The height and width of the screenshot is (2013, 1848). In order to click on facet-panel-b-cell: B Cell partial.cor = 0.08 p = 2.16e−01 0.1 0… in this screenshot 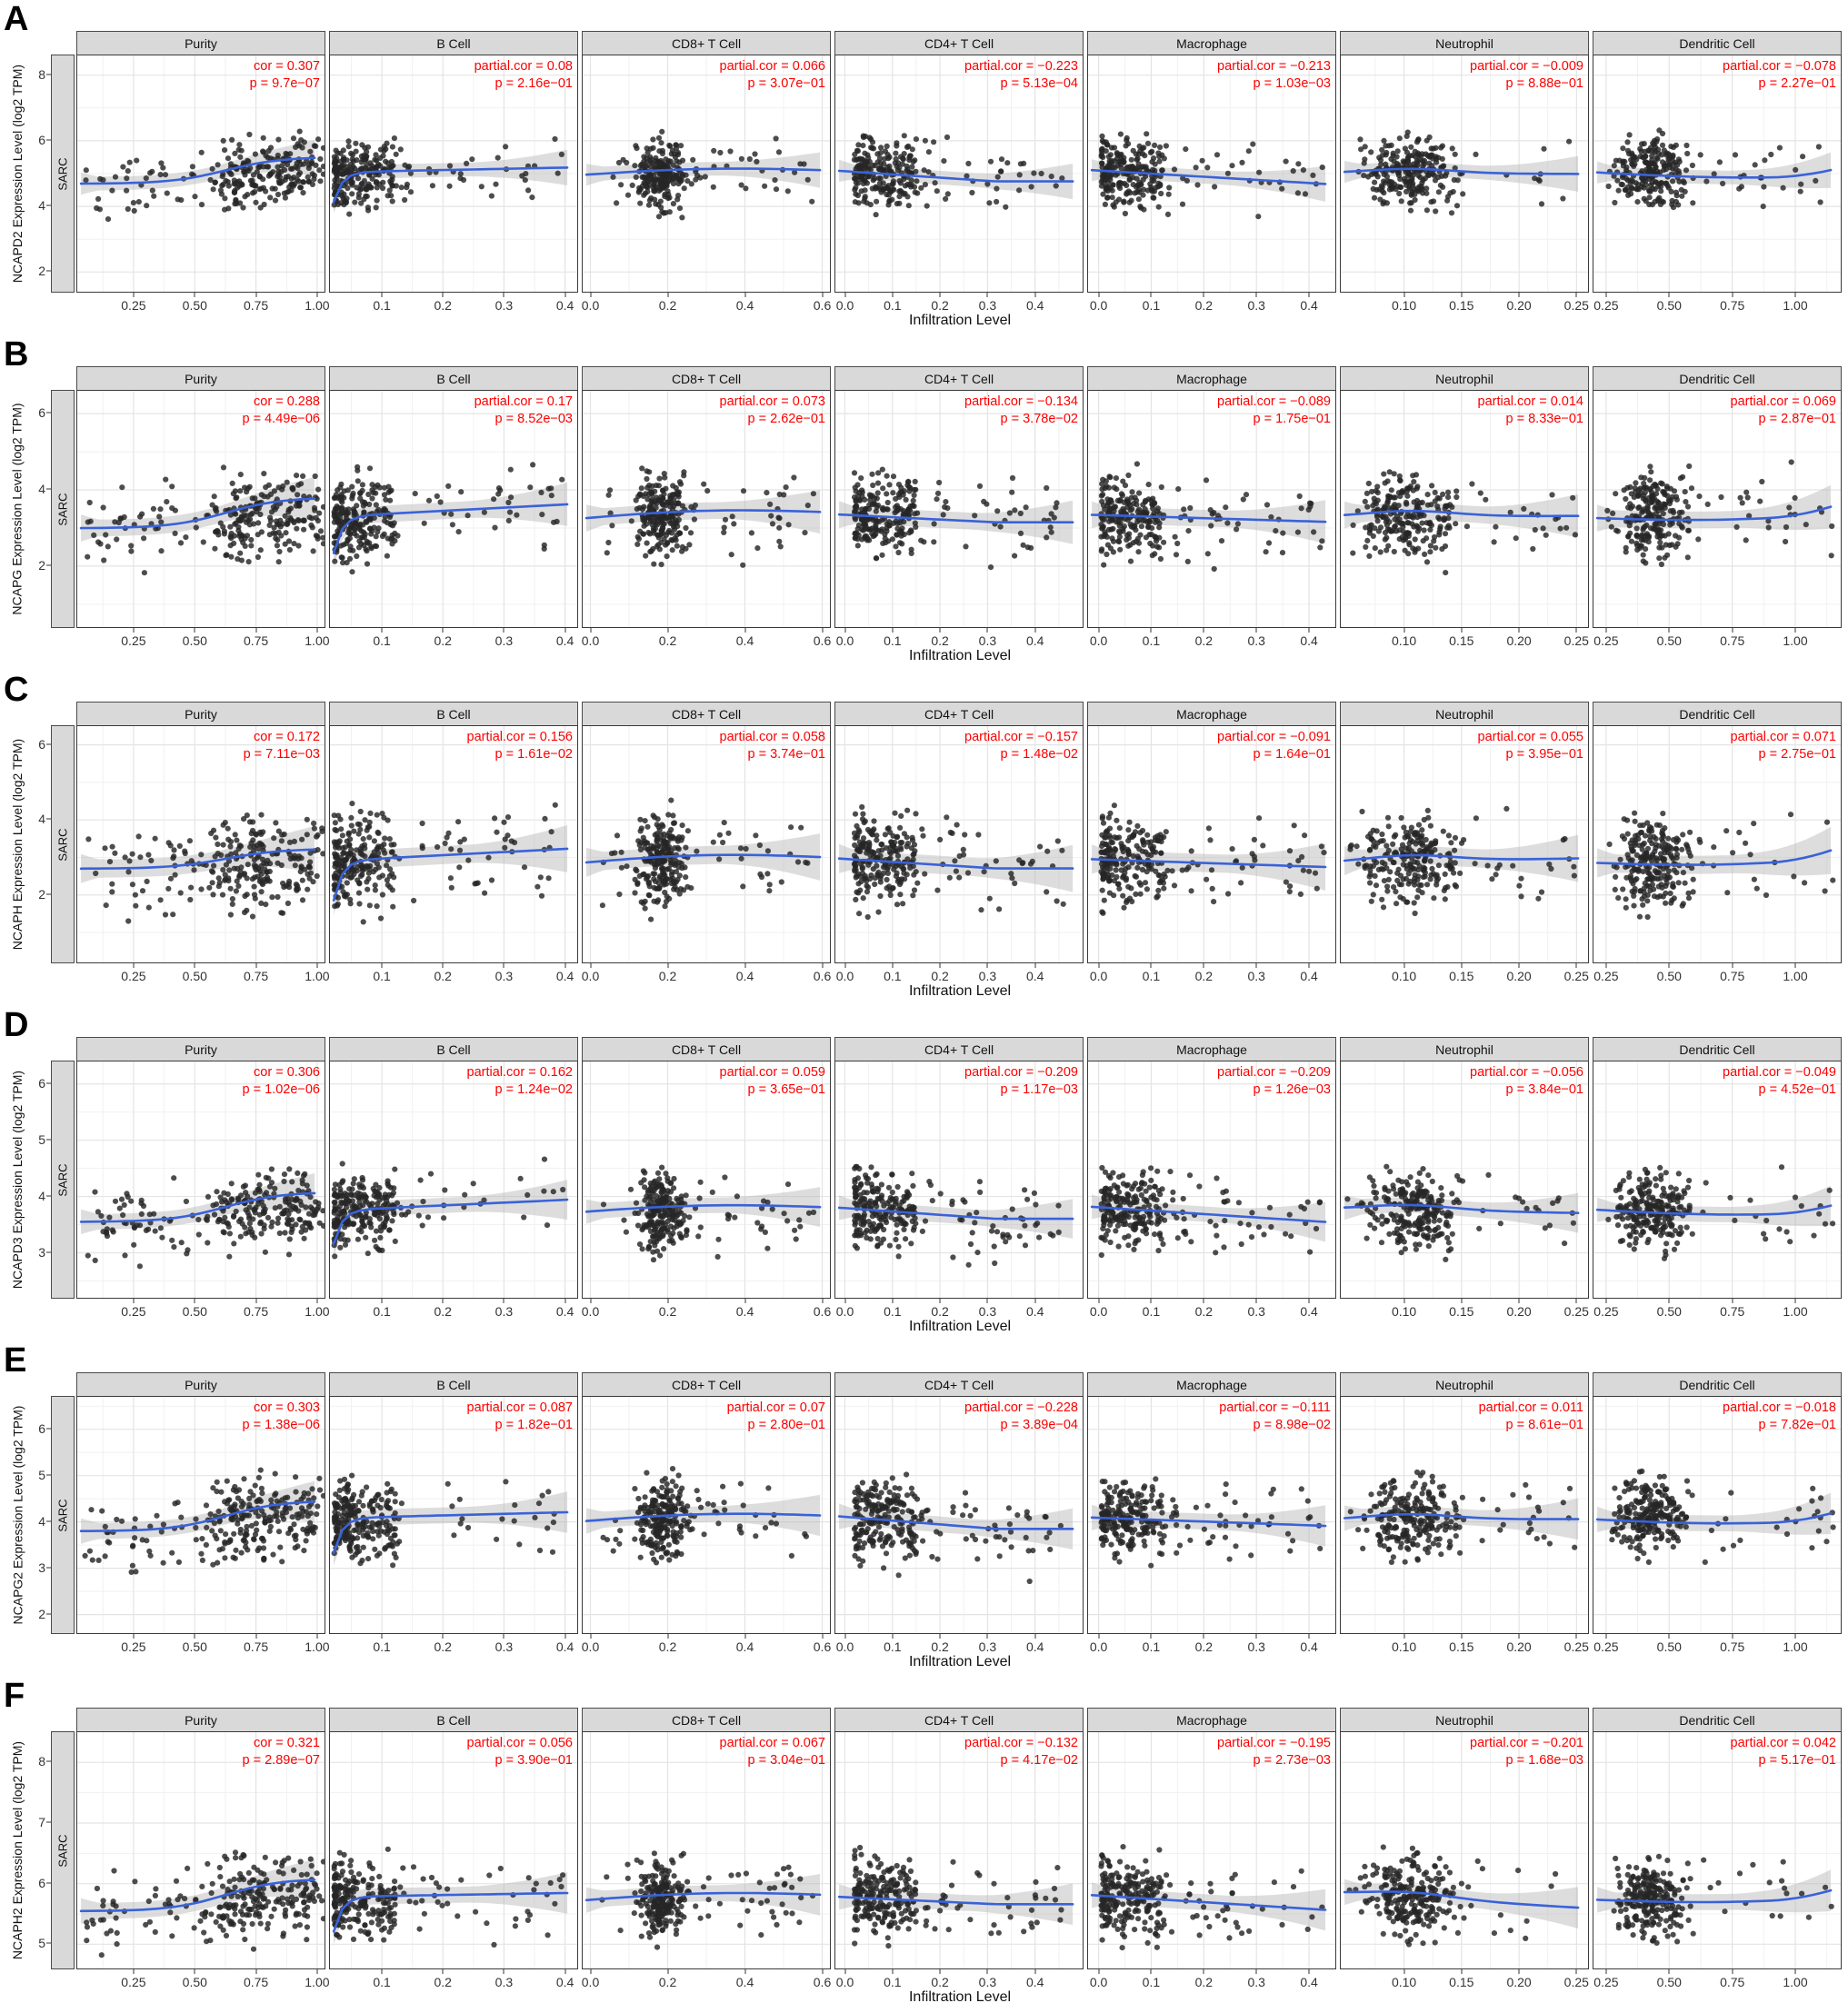, I will do `click(453, 172)`.